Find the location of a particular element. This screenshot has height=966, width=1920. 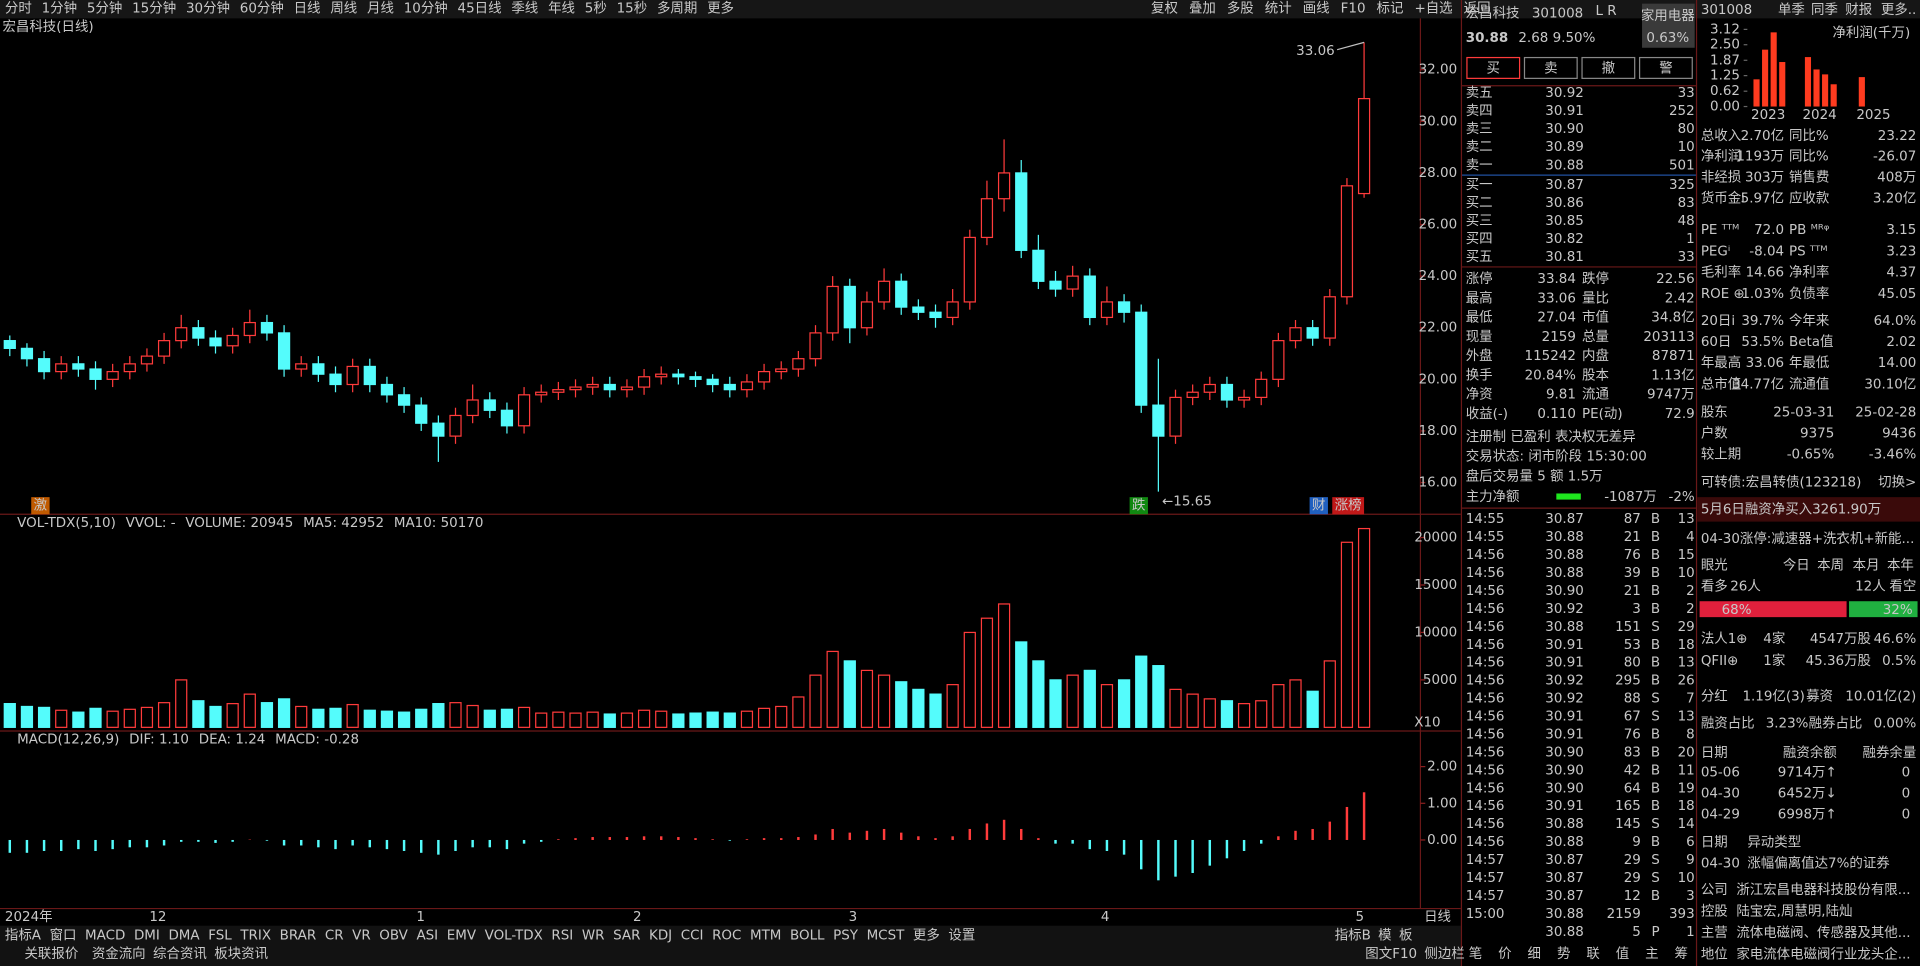

period-tab: 分时 is located at coordinates (18, 9).